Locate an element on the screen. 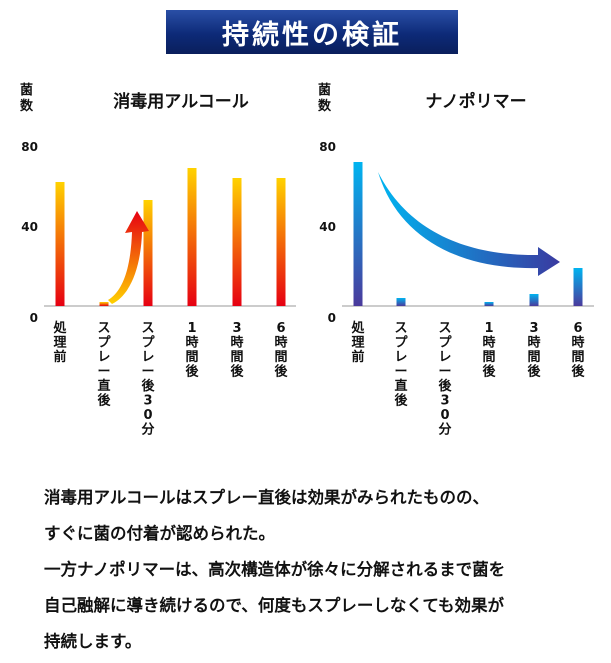 Image resolution: width=611 pixels, height=663 pixels. trend-arrow-up is located at coordinates (128, 257).